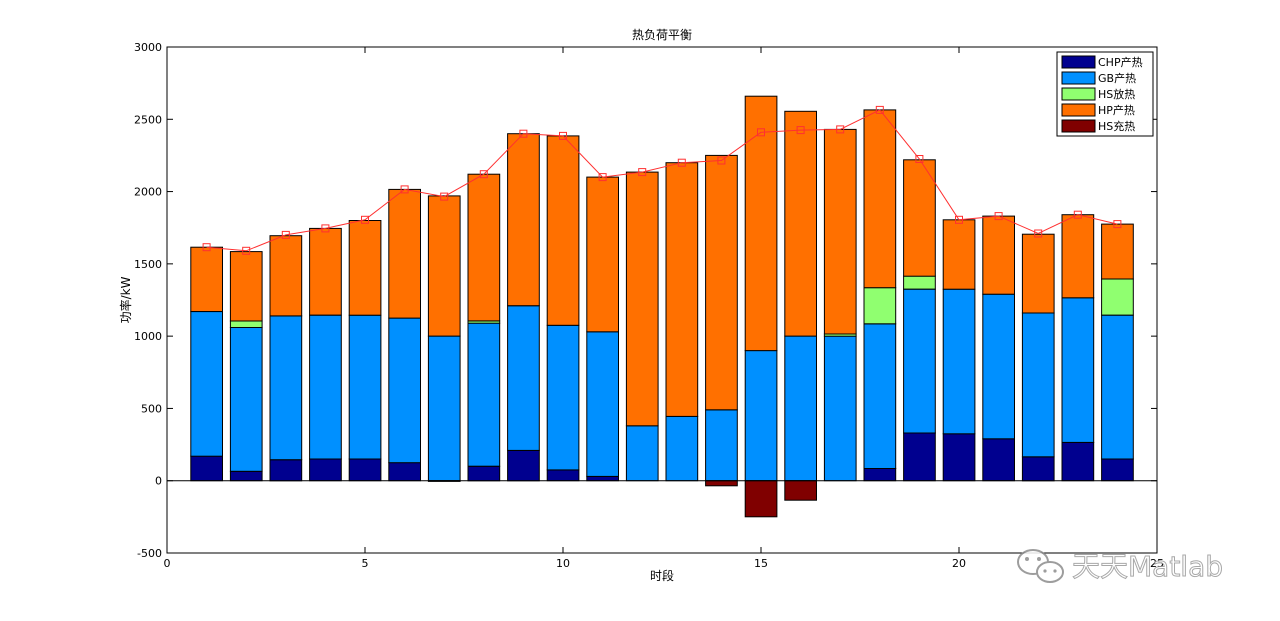 This screenshot has width=1280, height=621. What do you see at coordinates (1040, 566) in the screenshot?
I see `wechat-logo-icon` at bounding box center [1040, 566].